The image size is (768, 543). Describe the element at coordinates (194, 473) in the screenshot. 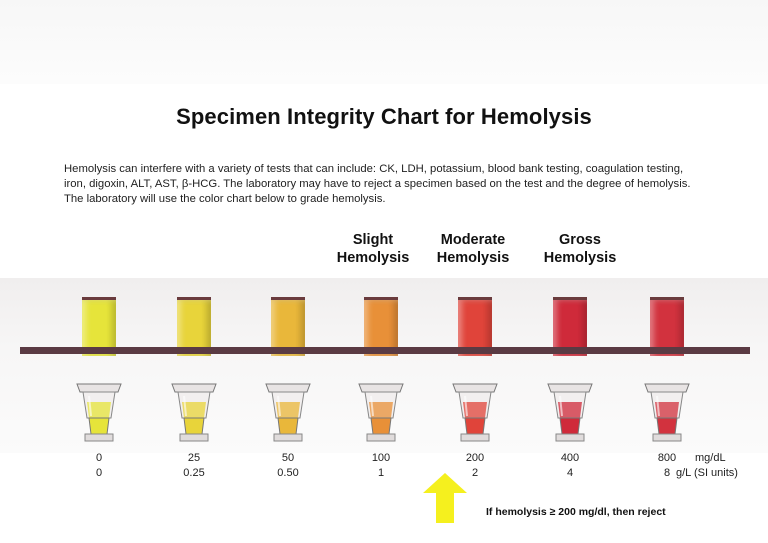

I see `g-l-value: 0.25` at that location.